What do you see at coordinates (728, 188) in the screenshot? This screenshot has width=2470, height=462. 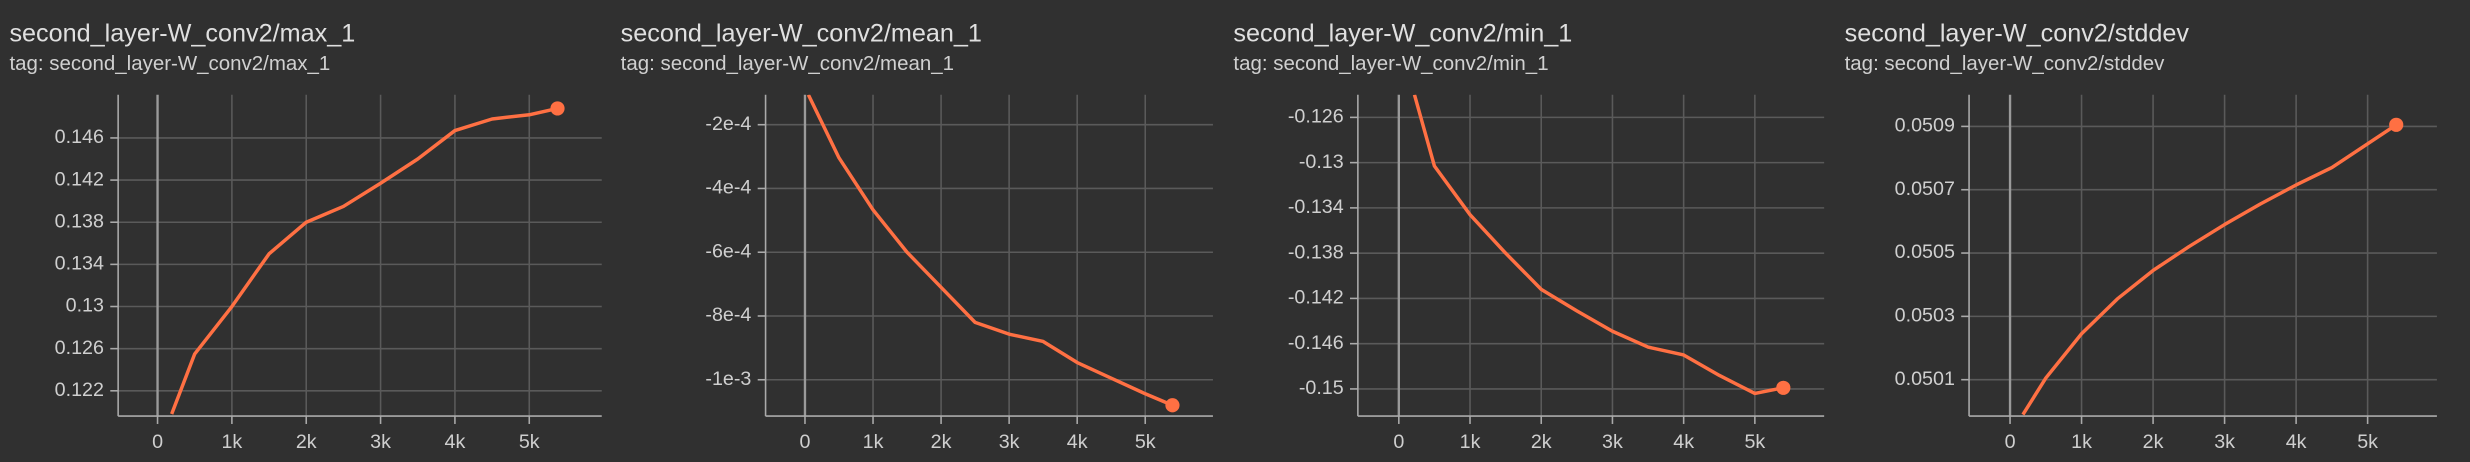 I see `y-tick-label: -4e-4` at bounding box center [728, 188].